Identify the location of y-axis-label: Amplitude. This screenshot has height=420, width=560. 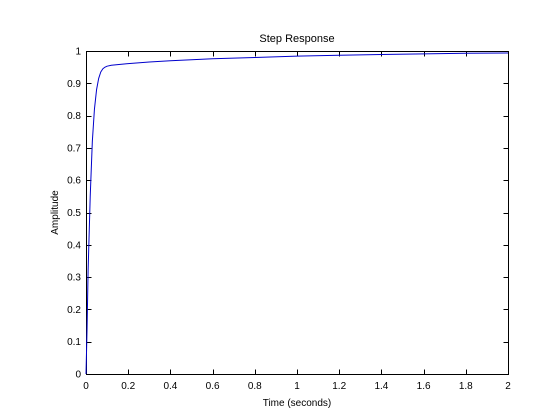
(55, 212).